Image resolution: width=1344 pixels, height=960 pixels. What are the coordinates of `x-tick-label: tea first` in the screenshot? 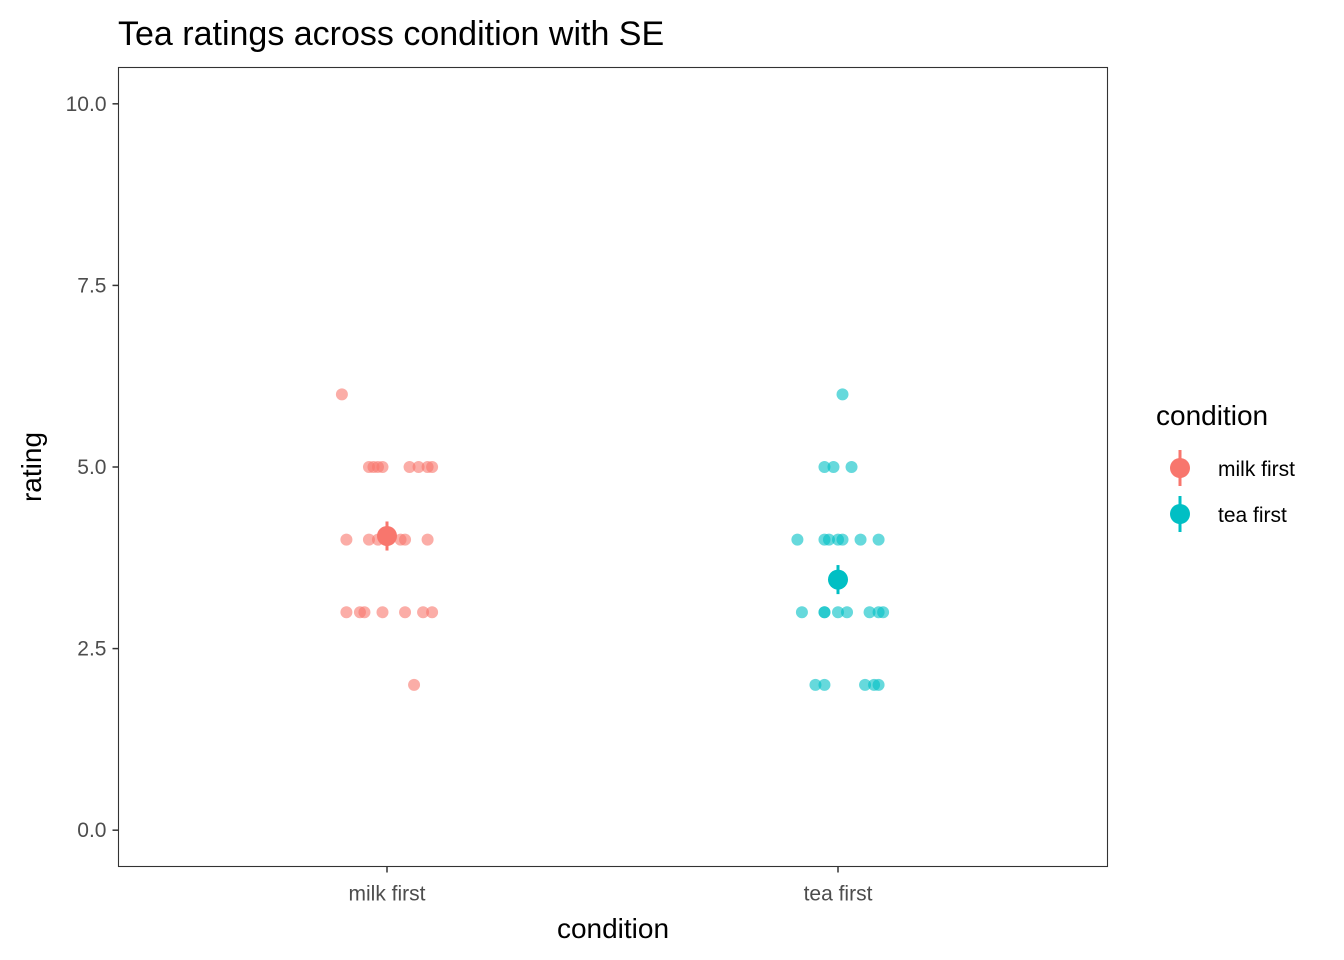 It's located at (838, 894).